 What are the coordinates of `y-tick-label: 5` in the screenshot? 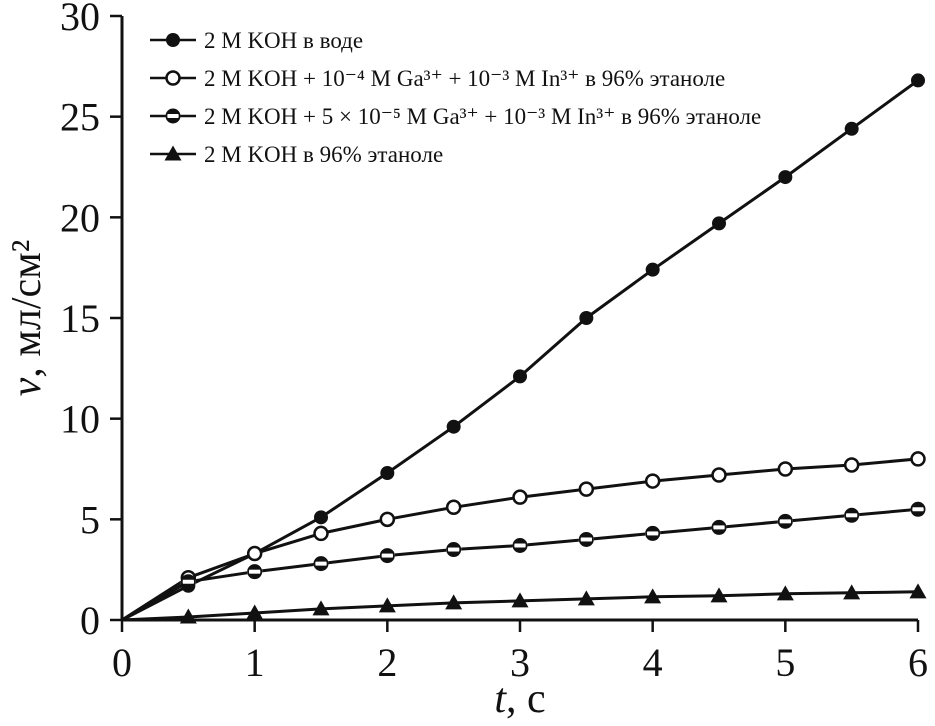 It's located at (90, 519).